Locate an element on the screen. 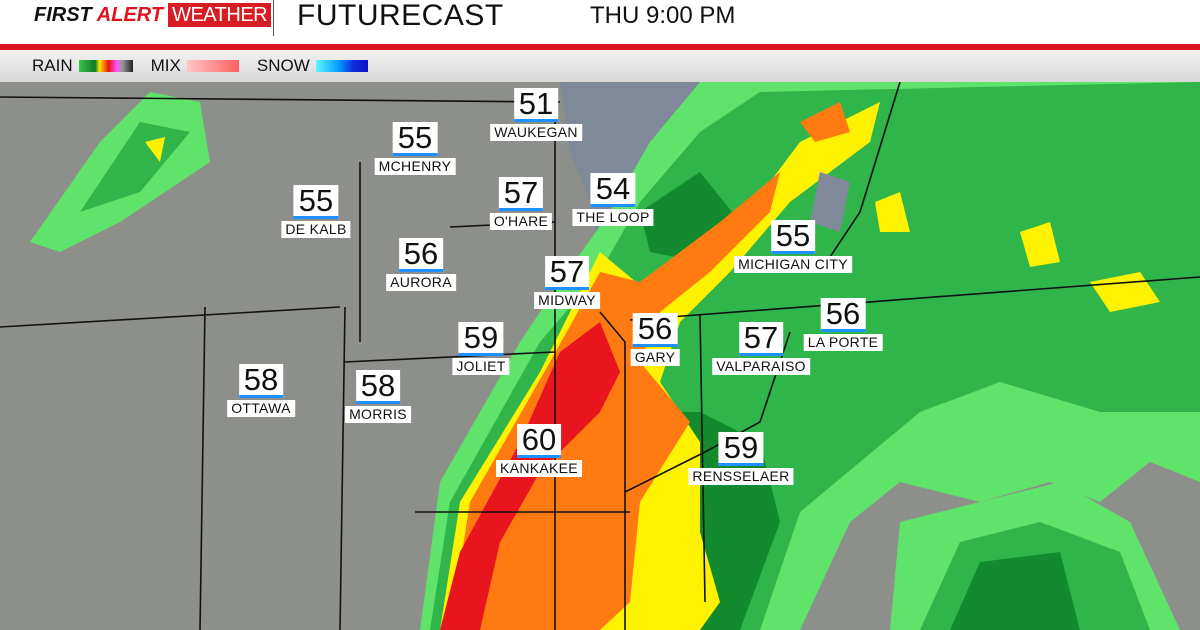 The width and height of the screenshot is (1200, 630). mix-swatch is located at coordinates (212, 66).